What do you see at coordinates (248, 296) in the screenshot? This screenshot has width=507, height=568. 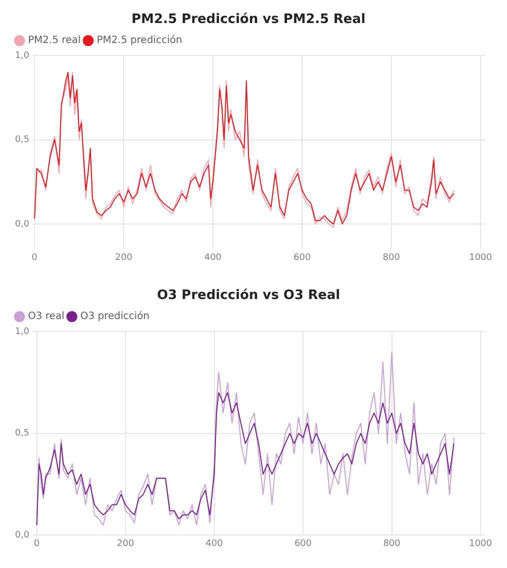 I see `chart-title: O3 Predicción vs O3 Real` at bounding box center [248, 296].